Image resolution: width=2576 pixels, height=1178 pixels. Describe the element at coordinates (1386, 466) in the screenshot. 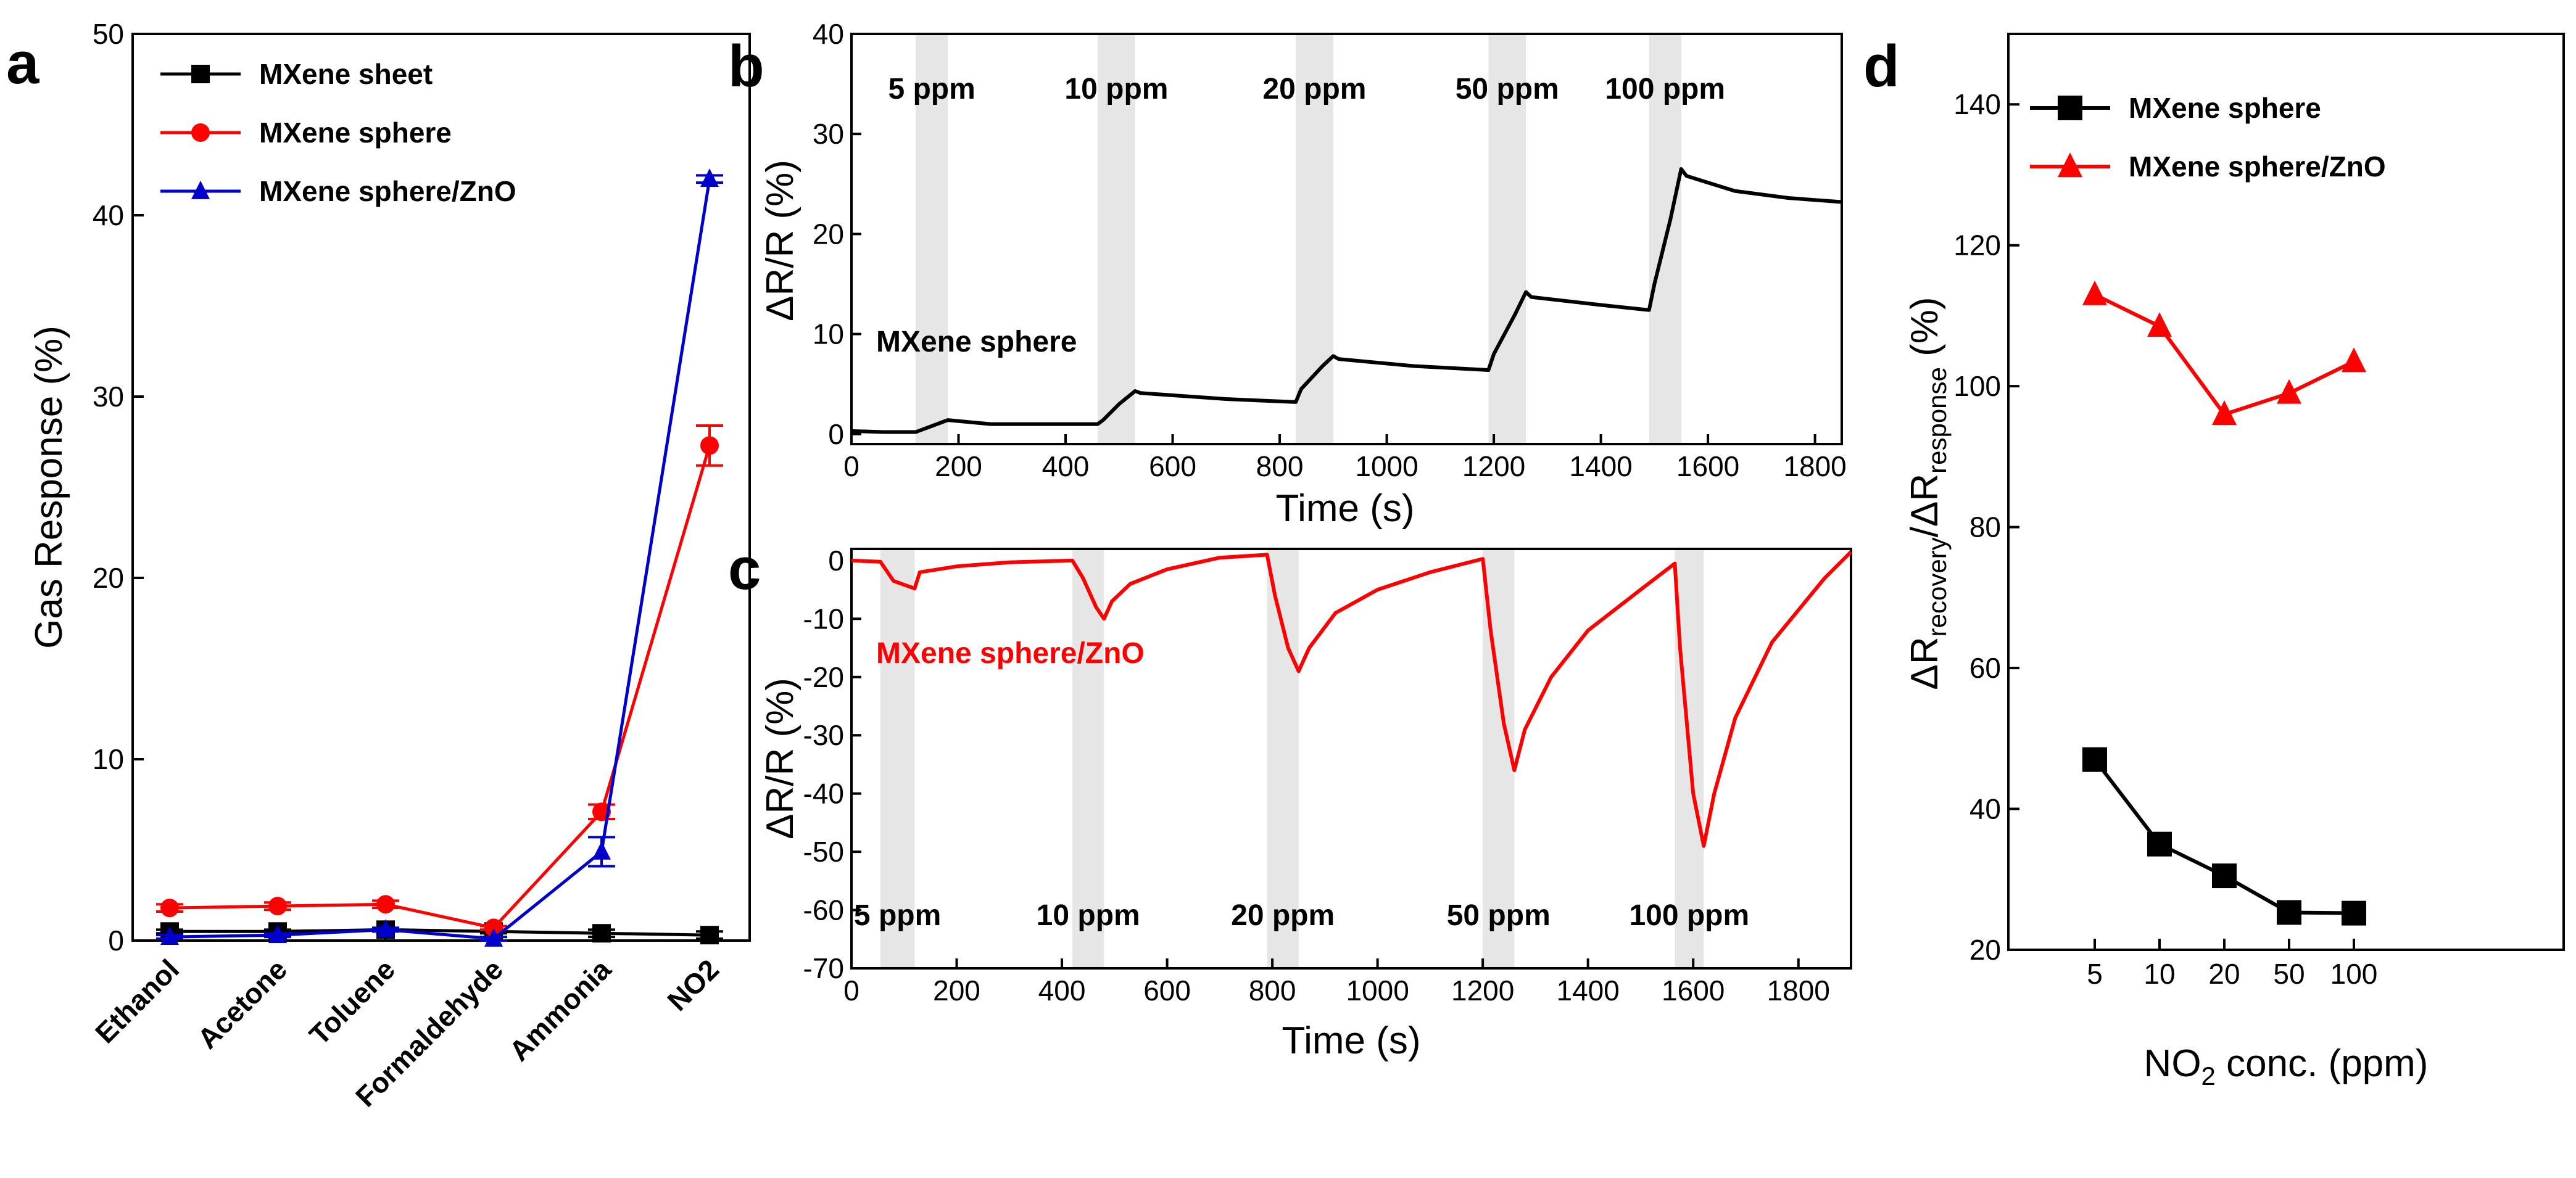

I see `x-tick-label: 1000` at that location.